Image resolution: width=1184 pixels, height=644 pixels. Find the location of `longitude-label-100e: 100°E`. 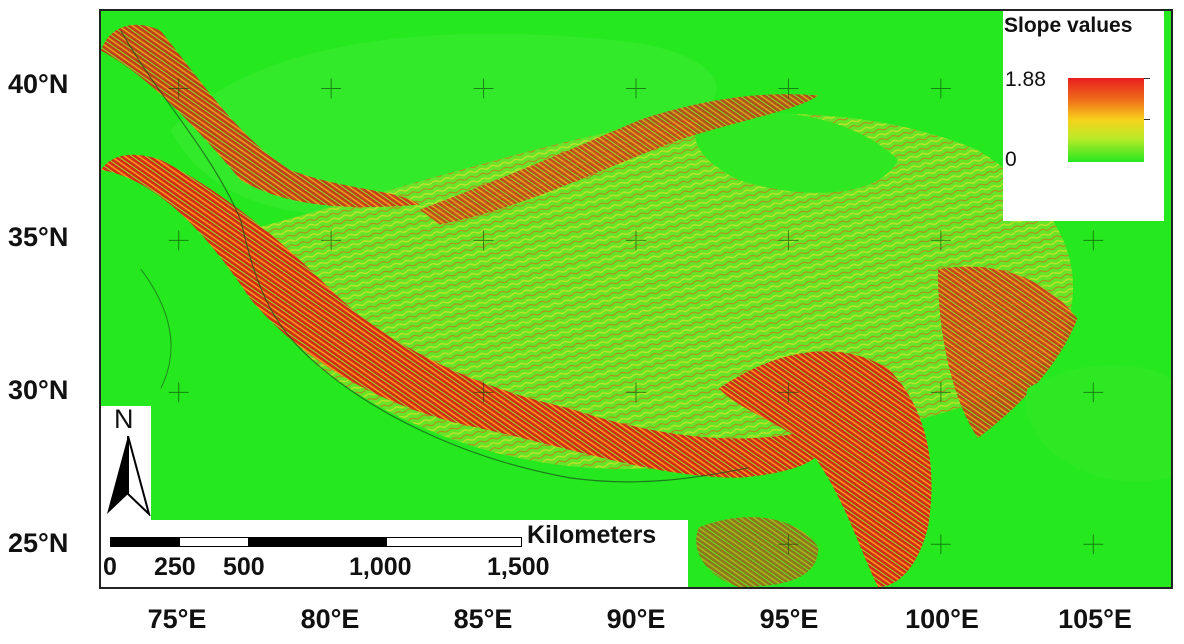

longitude-label-100e: 100°E is located at coordinates (942, 619).